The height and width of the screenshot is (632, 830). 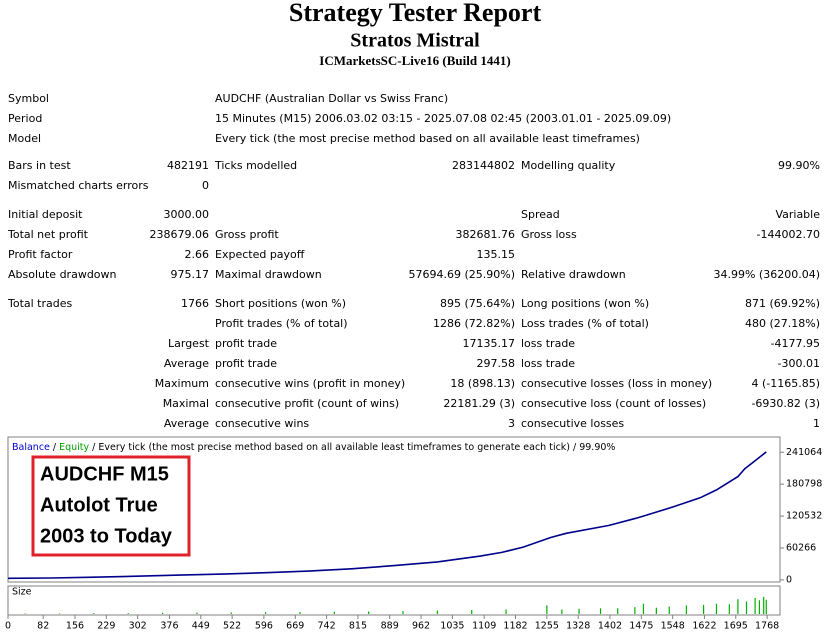 I want to click on stat-value: 297.58, so click(x=496, y=363).